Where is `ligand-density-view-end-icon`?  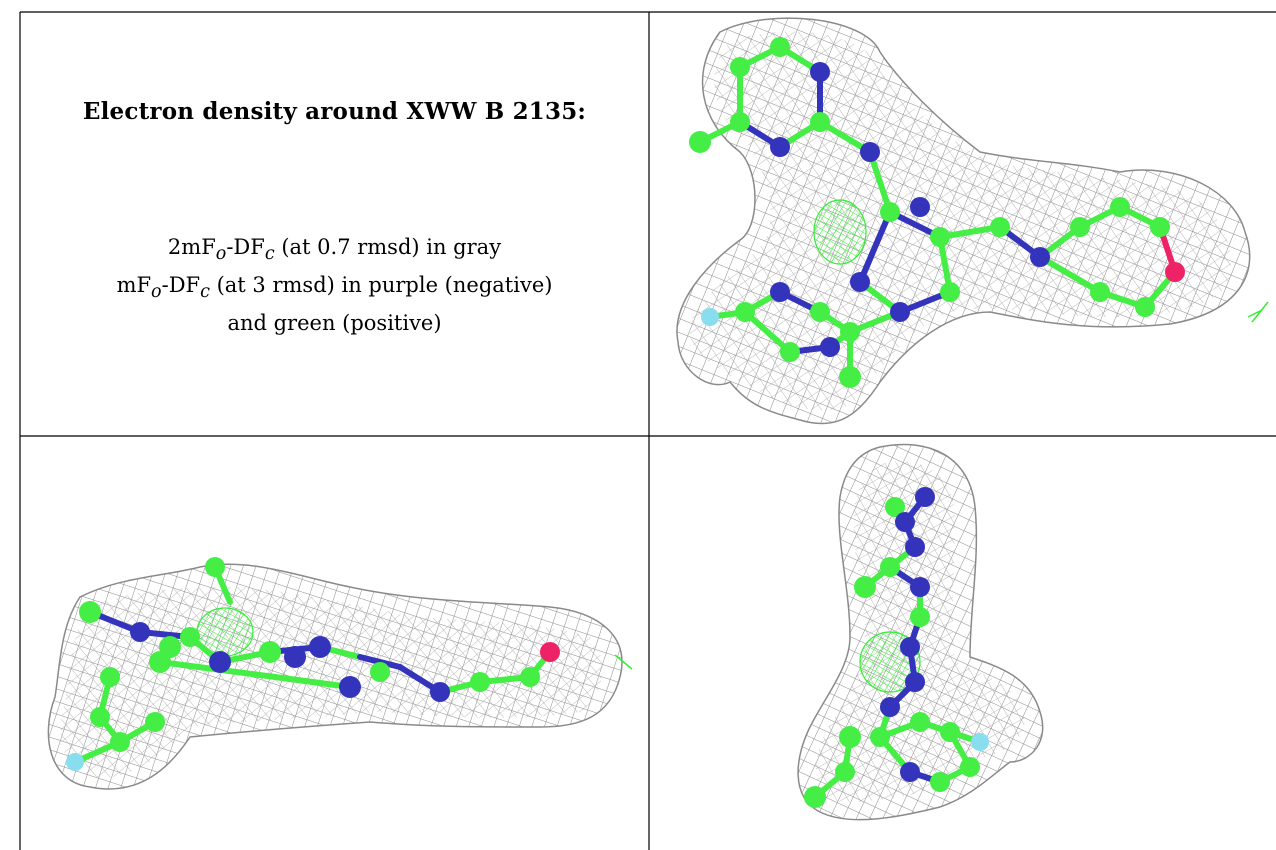 ligand-density-view-end-icon is located at coordinates (920, 632).